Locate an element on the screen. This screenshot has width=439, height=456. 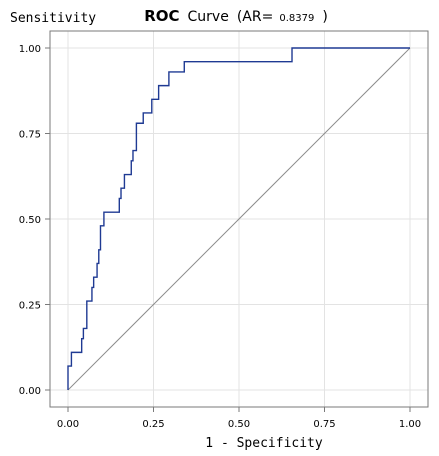
chart-title-suffix: Curve is located at coordinates (208, 17).